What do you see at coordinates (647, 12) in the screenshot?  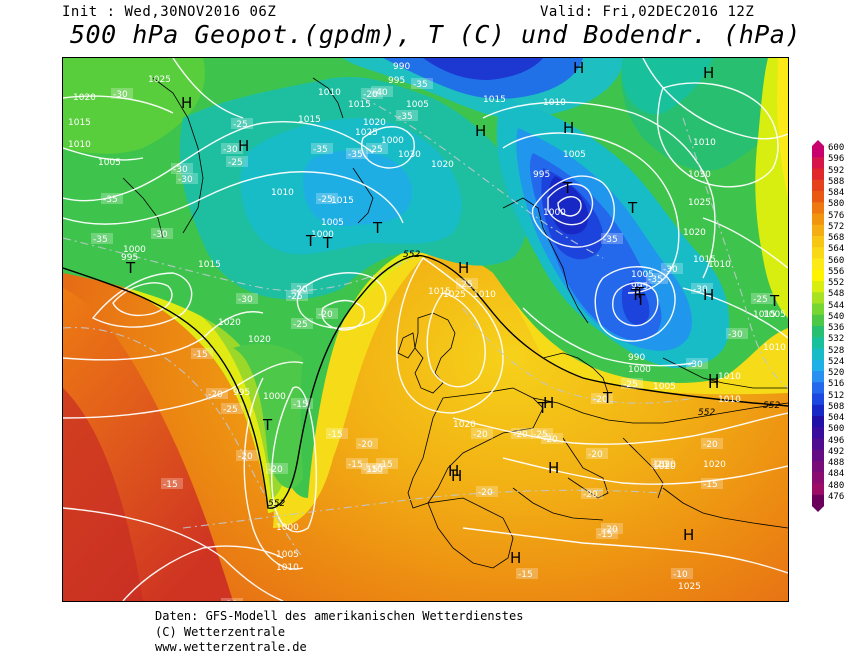 I see `valid-time: Valid: Fri,02DEC2016 12Z` at bounding box center [647, 12].